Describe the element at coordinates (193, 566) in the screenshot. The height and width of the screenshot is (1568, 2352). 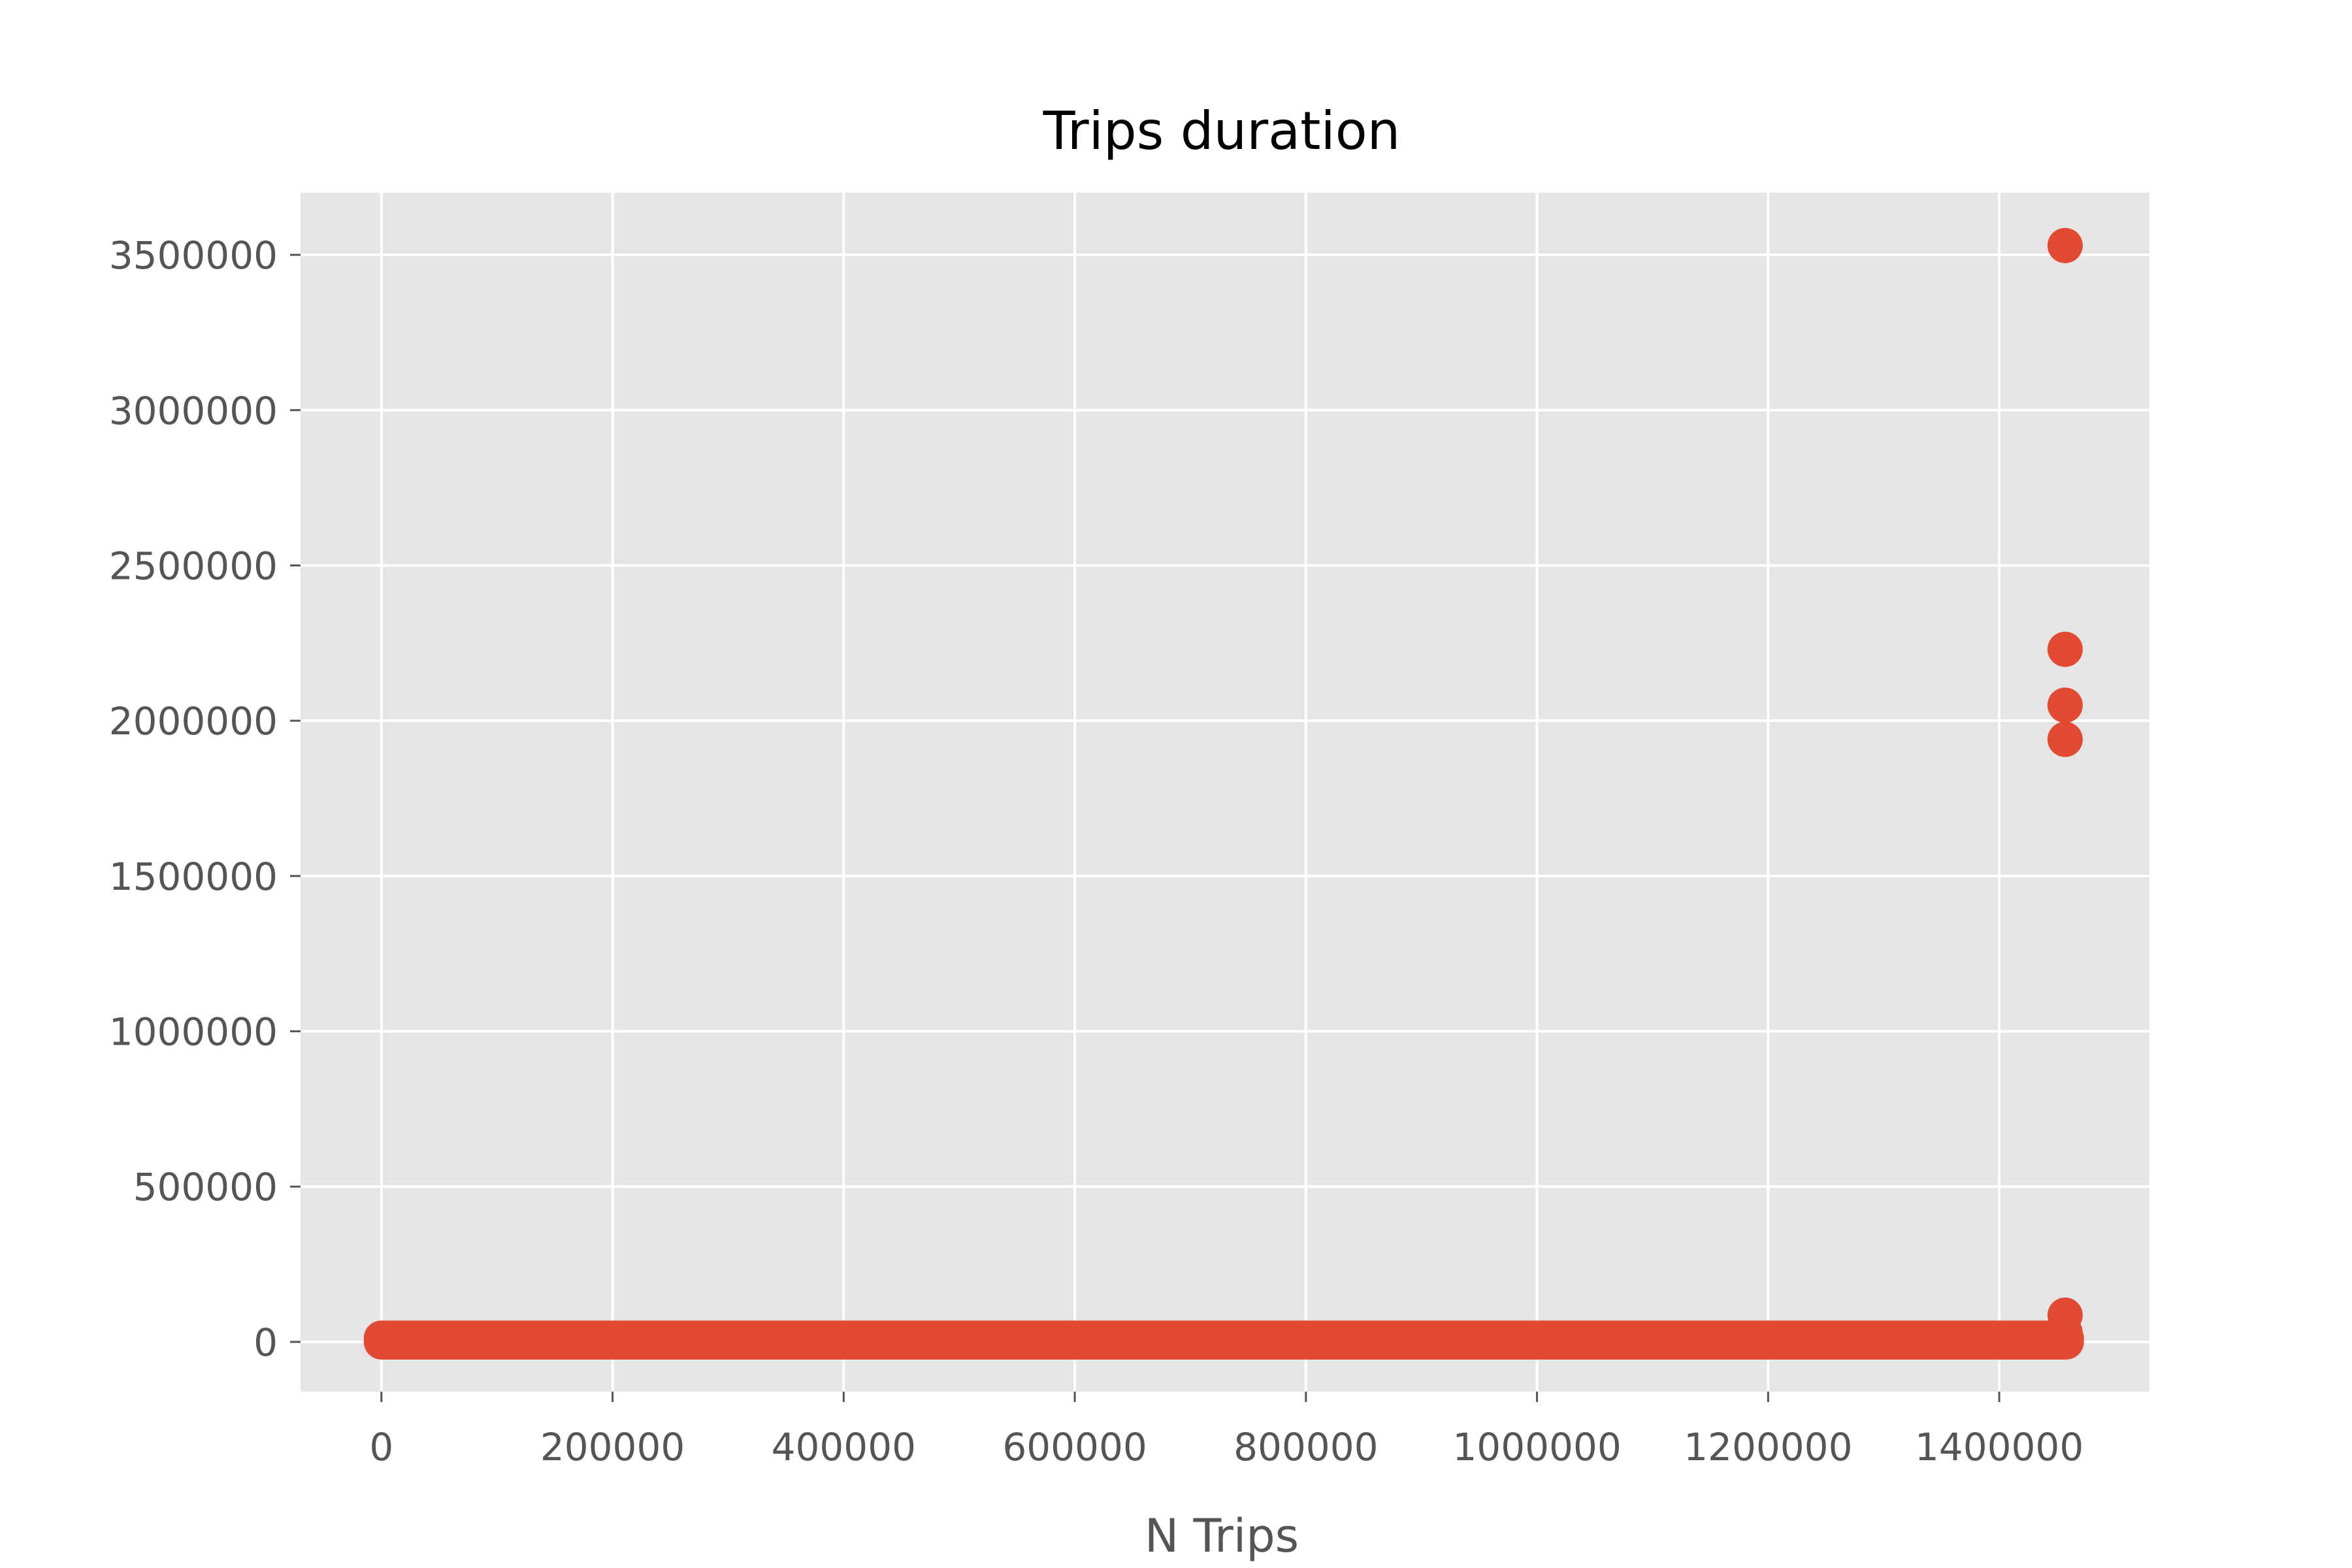
I see `y-tick-label: 2500000` at that location.